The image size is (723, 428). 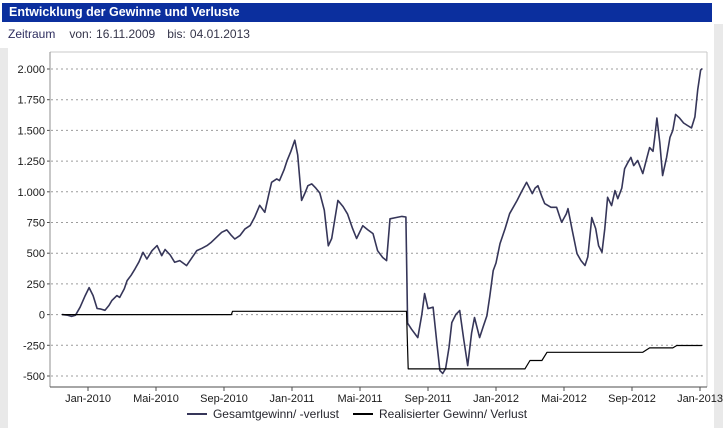 I want to click on y-axis-label: 1.750, so click(x=31, y=101).